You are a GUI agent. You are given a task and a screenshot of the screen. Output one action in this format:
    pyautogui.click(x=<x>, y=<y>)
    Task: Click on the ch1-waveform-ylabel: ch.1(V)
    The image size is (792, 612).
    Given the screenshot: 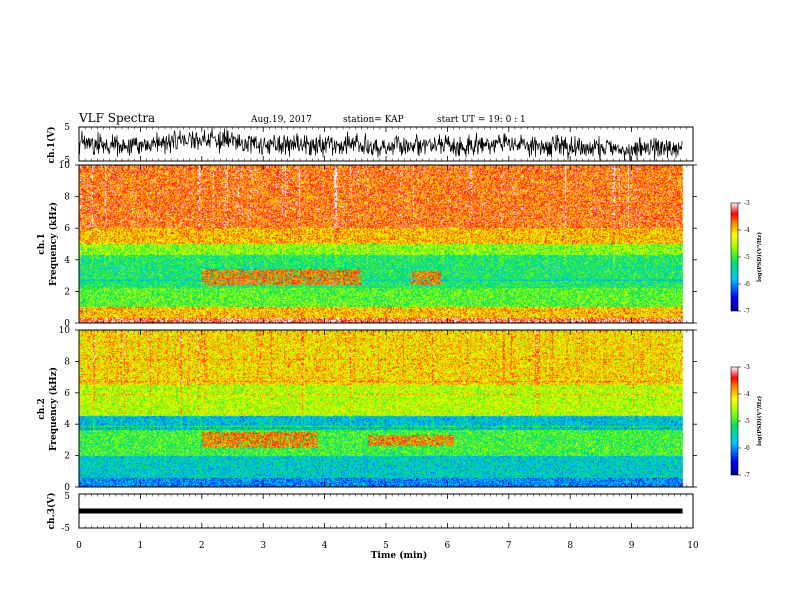 What is the action you would take?
    pyautogui.click(x=51, y=145)
    